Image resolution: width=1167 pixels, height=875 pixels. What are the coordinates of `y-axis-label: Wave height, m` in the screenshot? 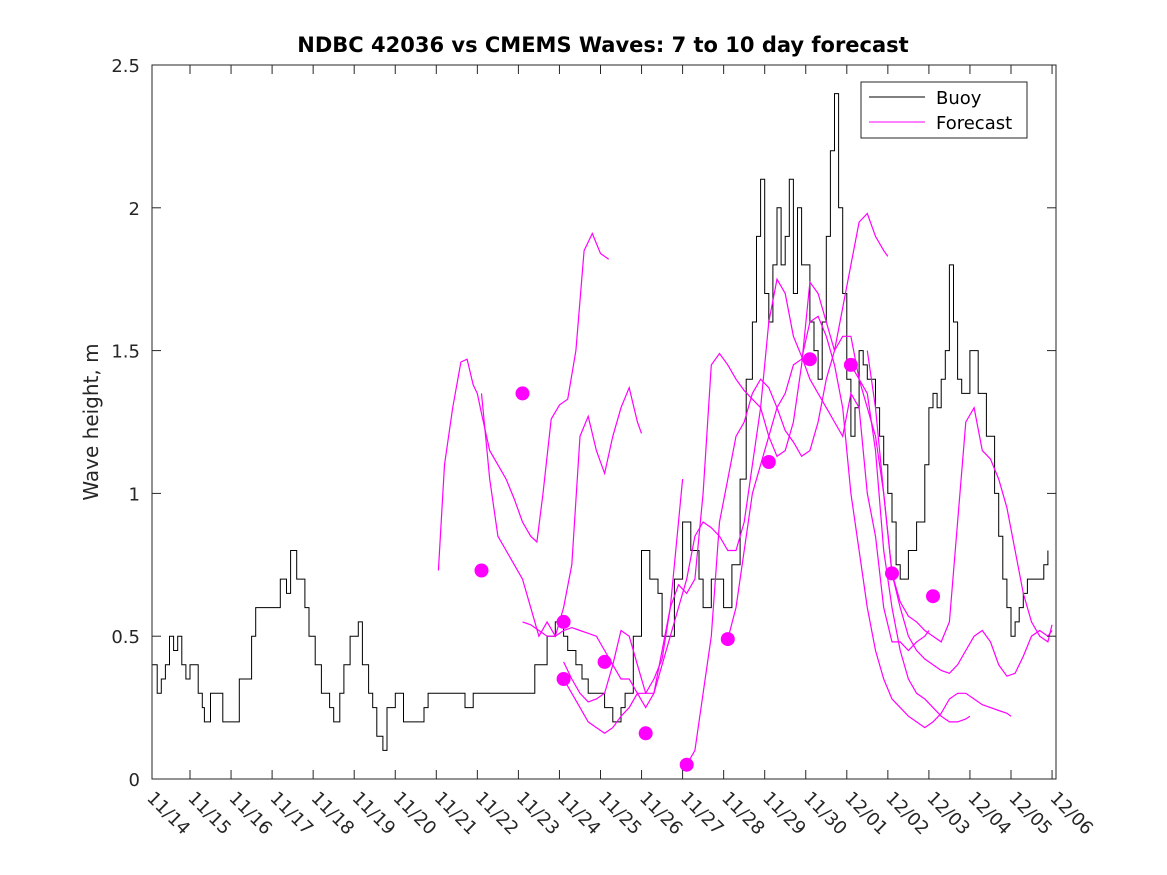 It's located at (91, 421).